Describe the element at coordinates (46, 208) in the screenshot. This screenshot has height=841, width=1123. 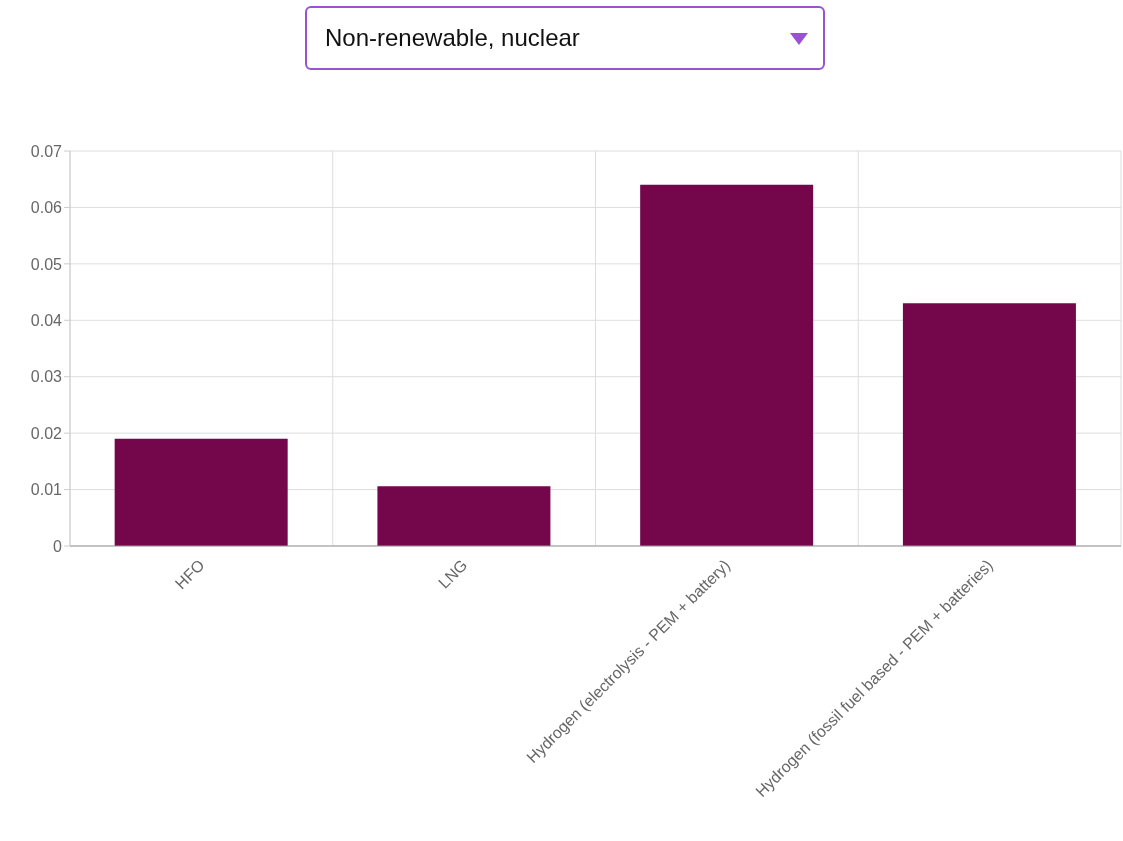
I see `y-tick-label: 0.06` at that location.